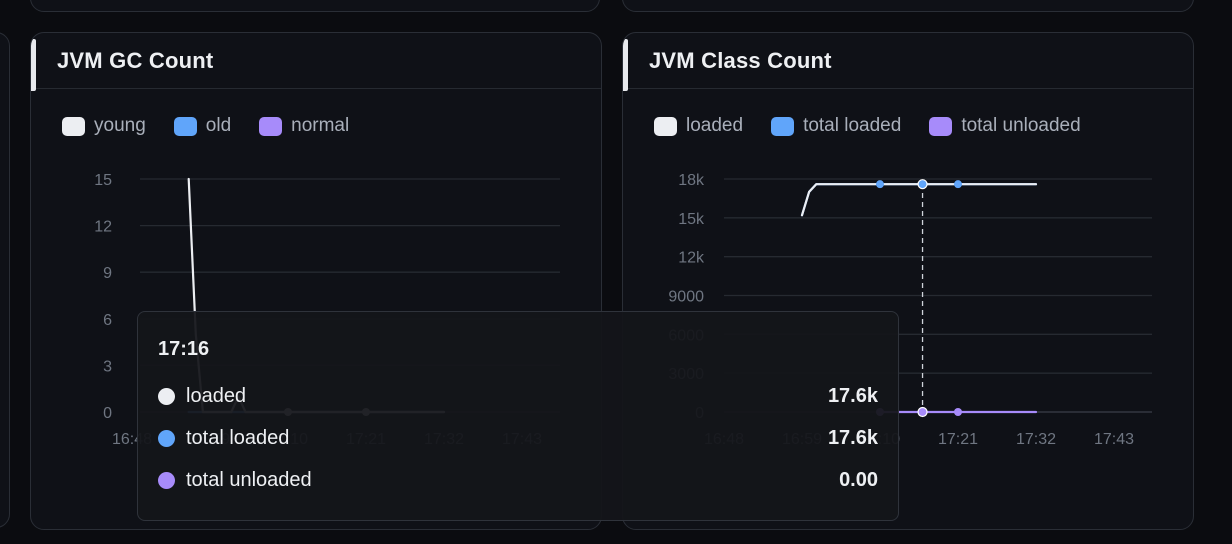 Image resolution: width=1232 pixels, height=544 pixels. I want to click on class-series-total-loaded-line, so click(919, 200).